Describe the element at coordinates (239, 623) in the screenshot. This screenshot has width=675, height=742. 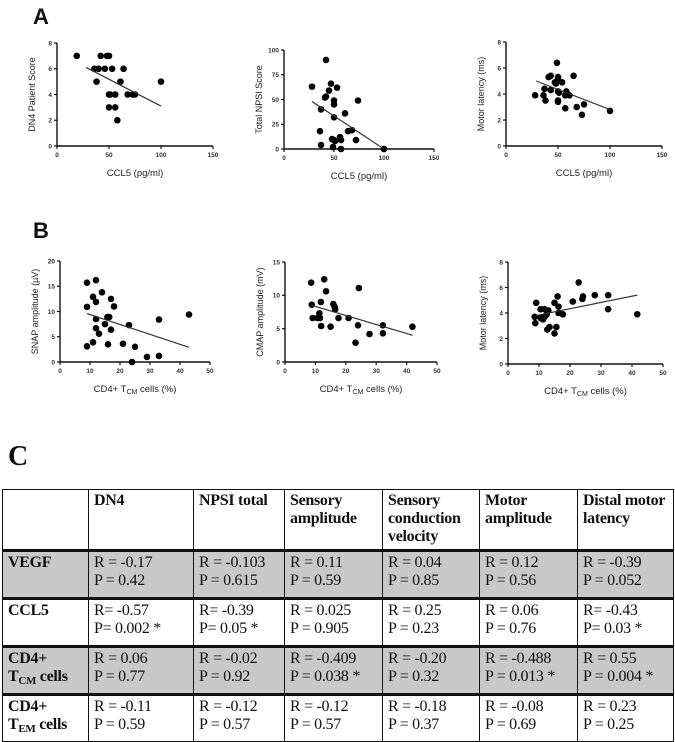
I see `correlation-cell: R= -0.39 P= 0.05 *` at that location.